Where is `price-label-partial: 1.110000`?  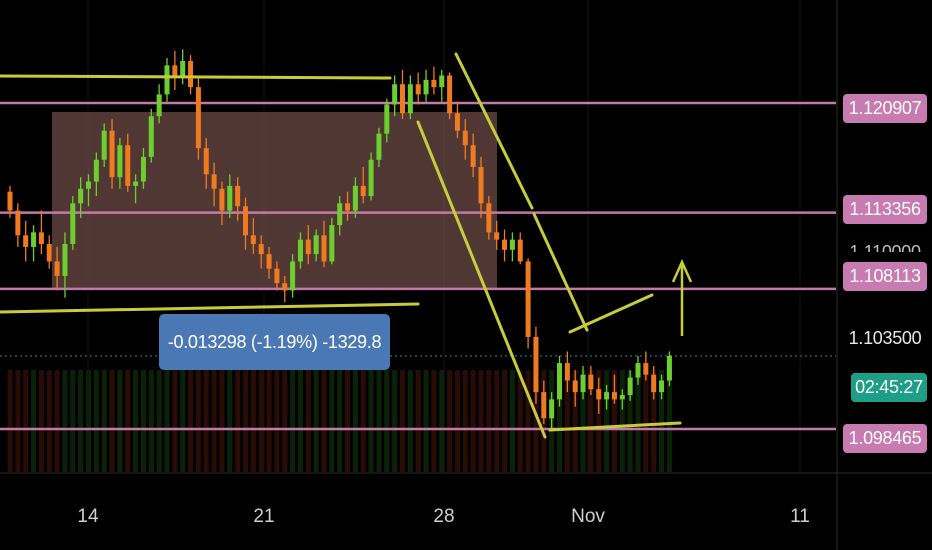 price-label-partial: 1.110000 is located at coordinates (885, 247).